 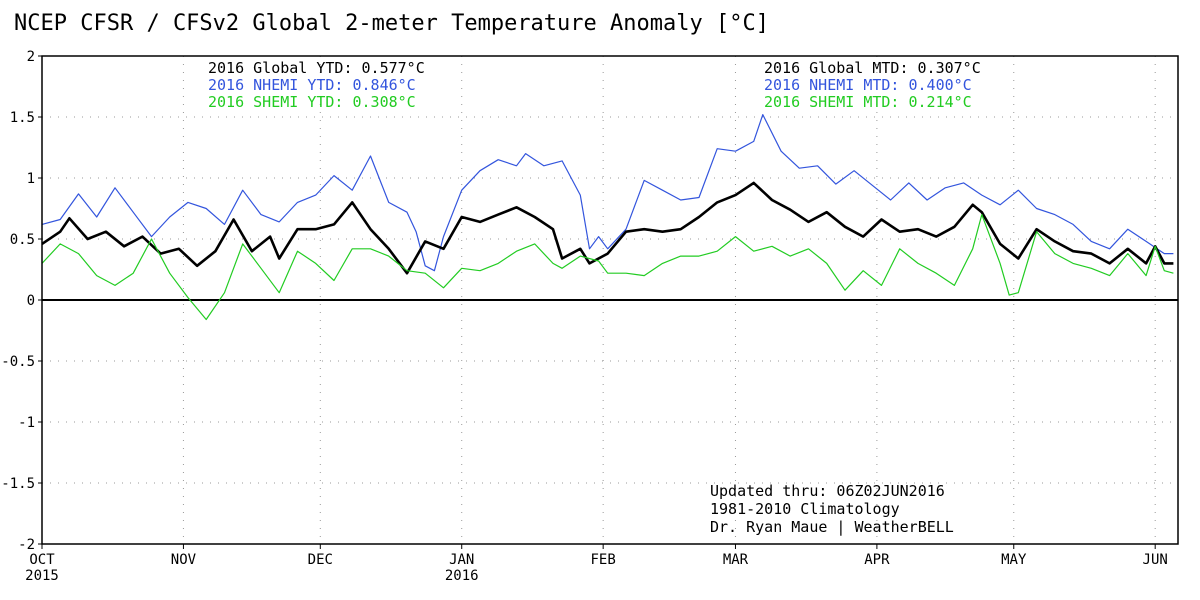 What do you see at coordinates (42, 576) in the screenshot?
I see `x-tick-sublabel: 2015` at bounding box center [42, 576].